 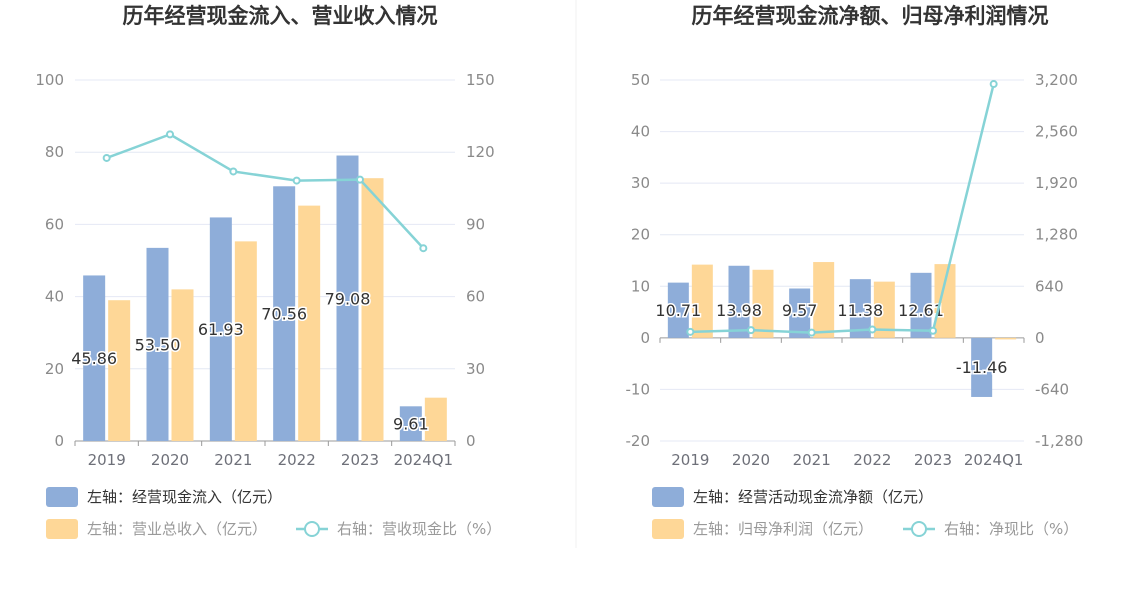 I want to click on bar-data-label: 9.61, so click(x=411, y=424).